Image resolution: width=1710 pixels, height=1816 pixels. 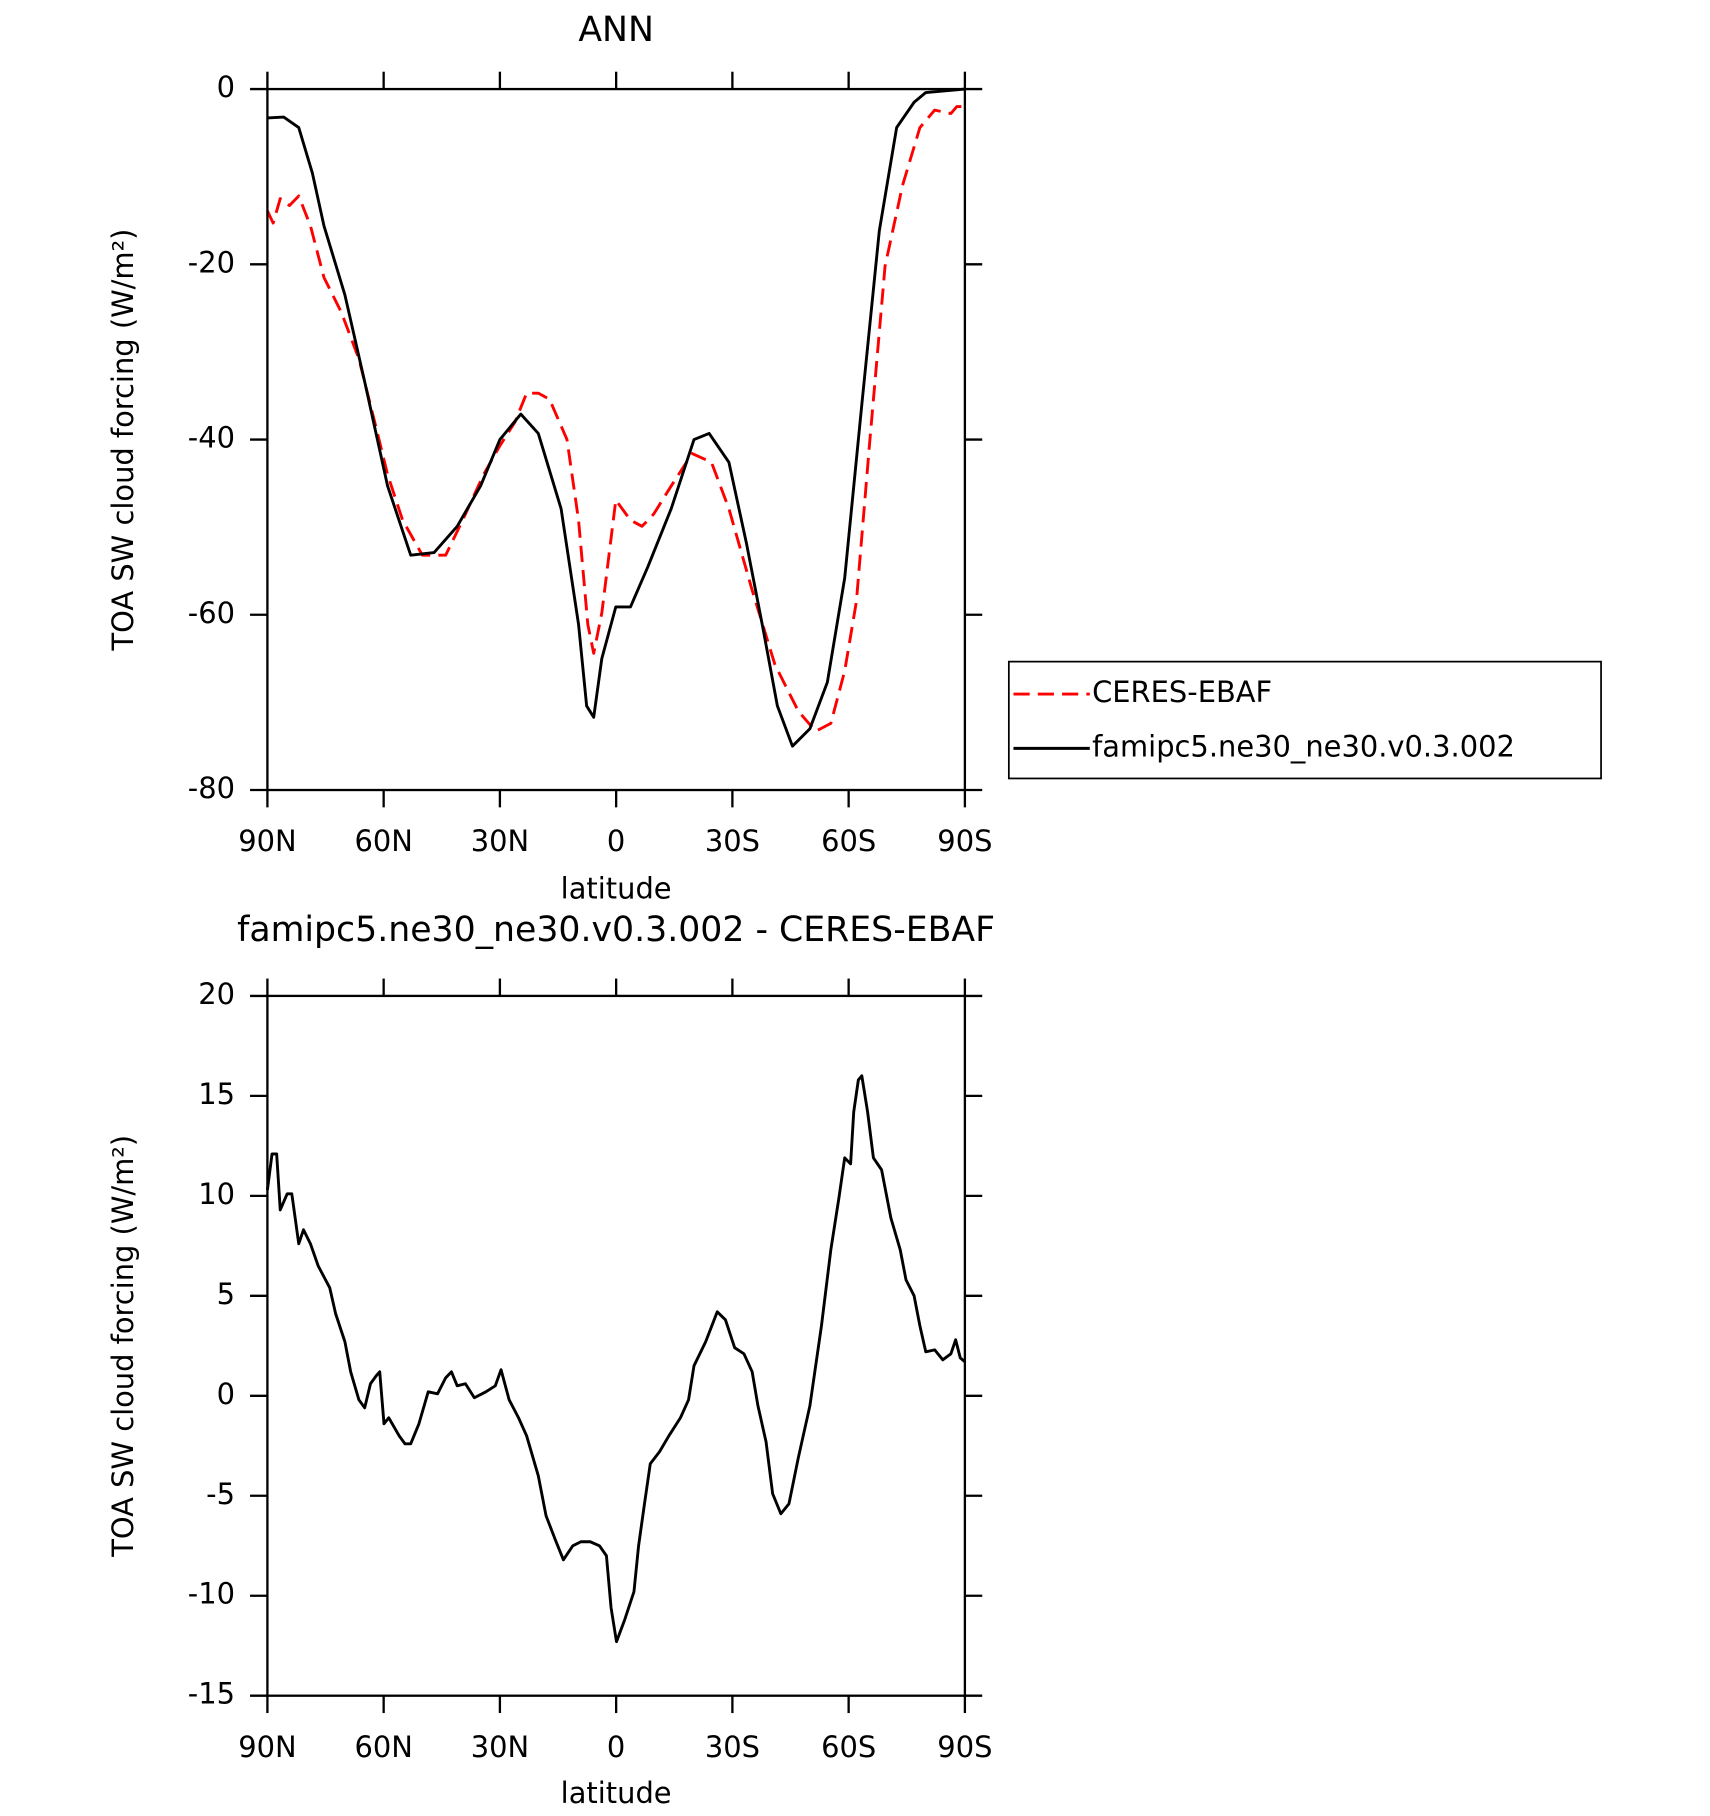 What do you see at coordinates (211, 1694) in the screenshot?
I see `y-tick-label: -15` at bounding box center [211, 1694].